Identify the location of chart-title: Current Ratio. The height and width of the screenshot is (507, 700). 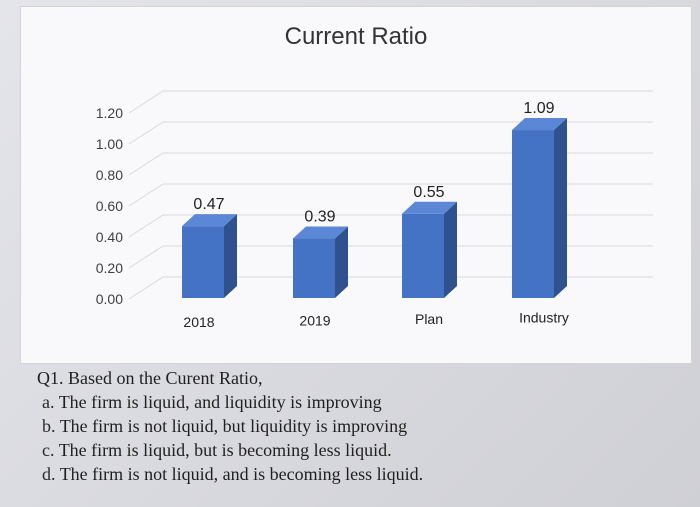
(356, 36).